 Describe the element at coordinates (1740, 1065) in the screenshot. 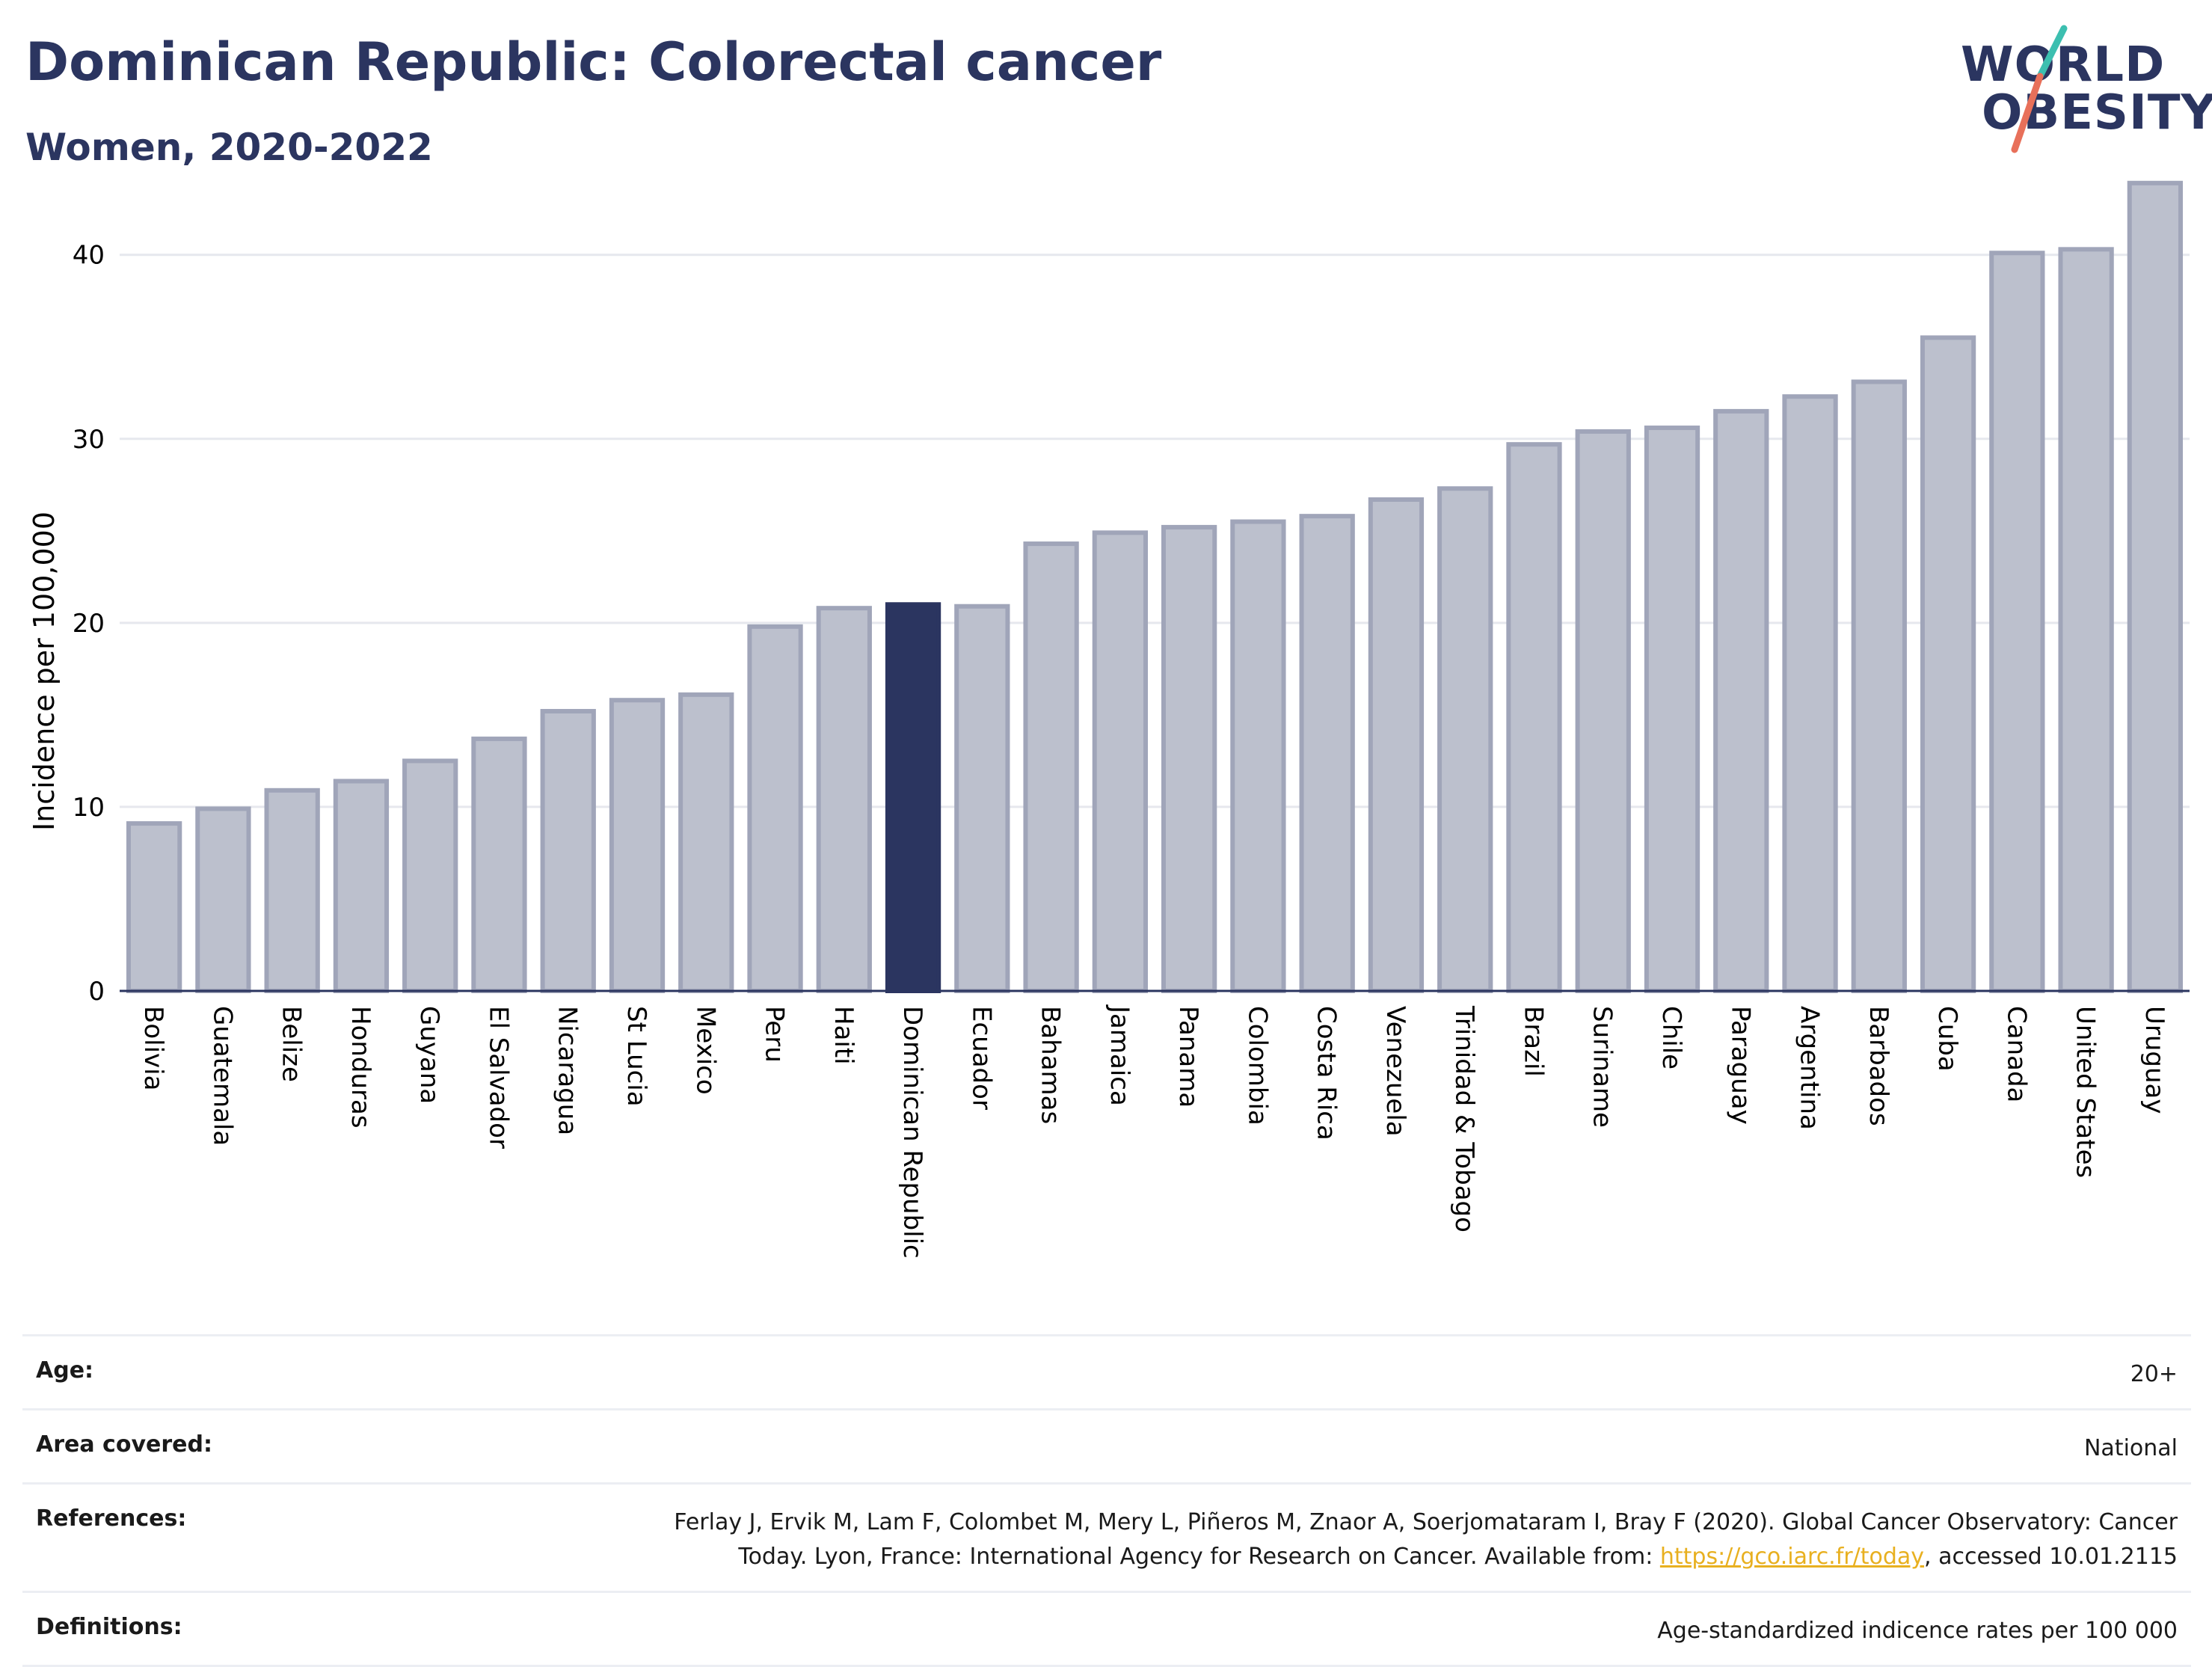

I see `x-tick-label: Paraguay` at that location.